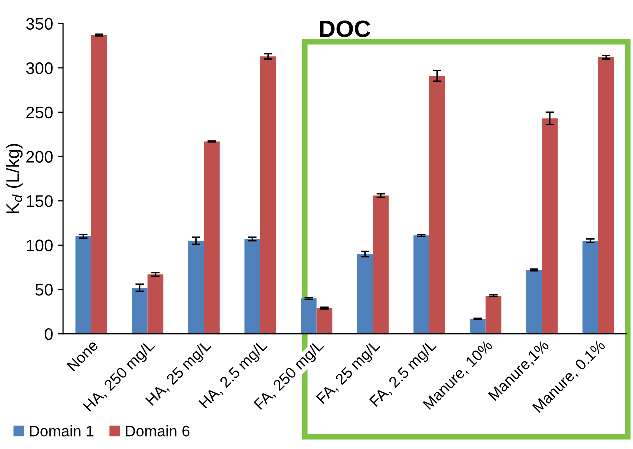 The width and height of the screenshot is (633, 449). I want to click on y-tick-label: 0, so click(48, 334).